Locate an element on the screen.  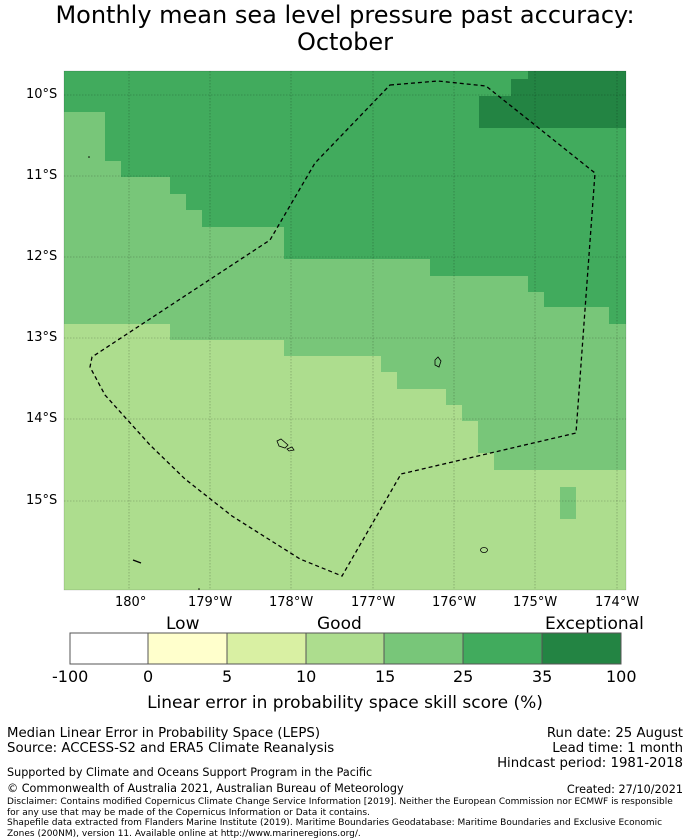
colorbar-tick: 10 is located at coordinates (306, 676).